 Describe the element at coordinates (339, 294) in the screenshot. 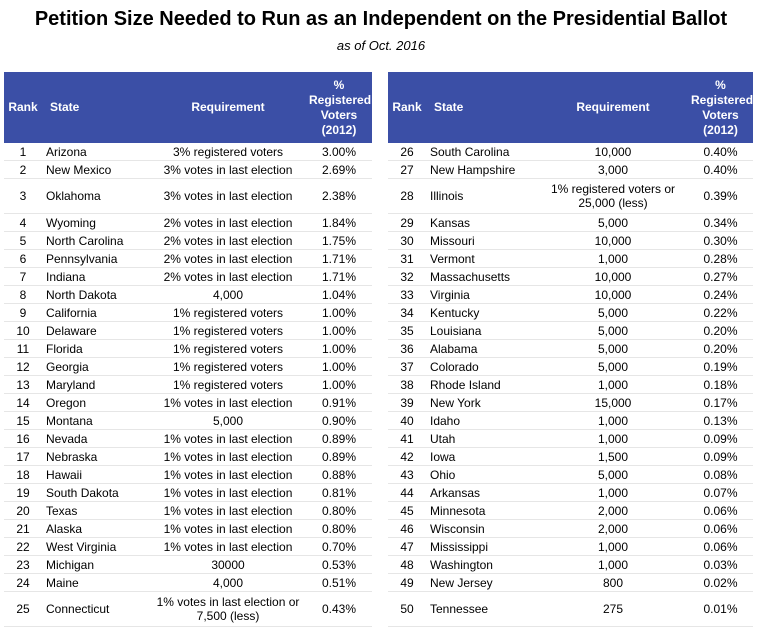

I see `pct-cell: 1.04%` at that location.